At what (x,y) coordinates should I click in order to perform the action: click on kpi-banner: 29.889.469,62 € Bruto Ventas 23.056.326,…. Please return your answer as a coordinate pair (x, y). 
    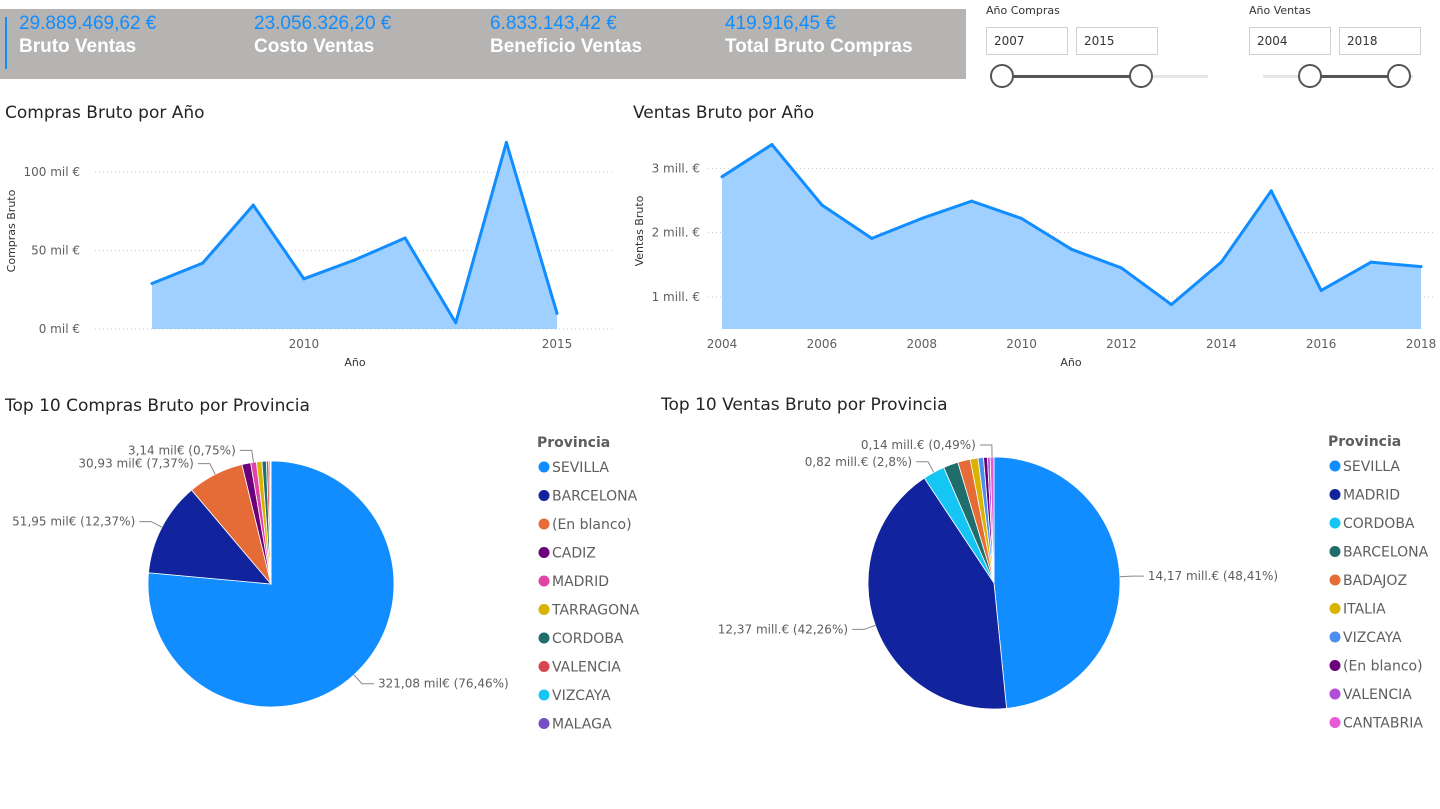
    Looking at the image, I should click on (483, 44).